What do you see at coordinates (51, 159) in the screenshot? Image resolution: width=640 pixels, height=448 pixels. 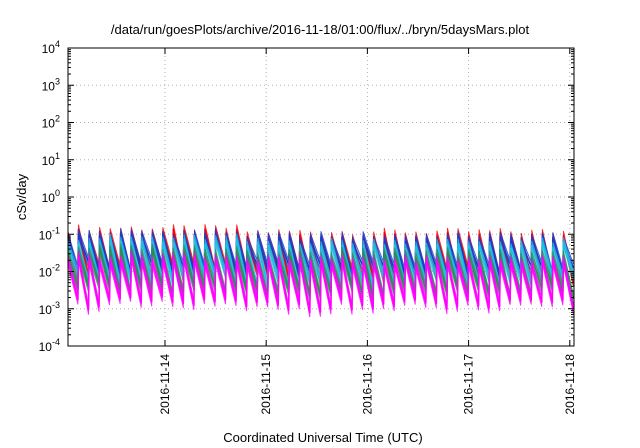 I see `y-tick-label: 10¹` at bounding box center [51, 159].